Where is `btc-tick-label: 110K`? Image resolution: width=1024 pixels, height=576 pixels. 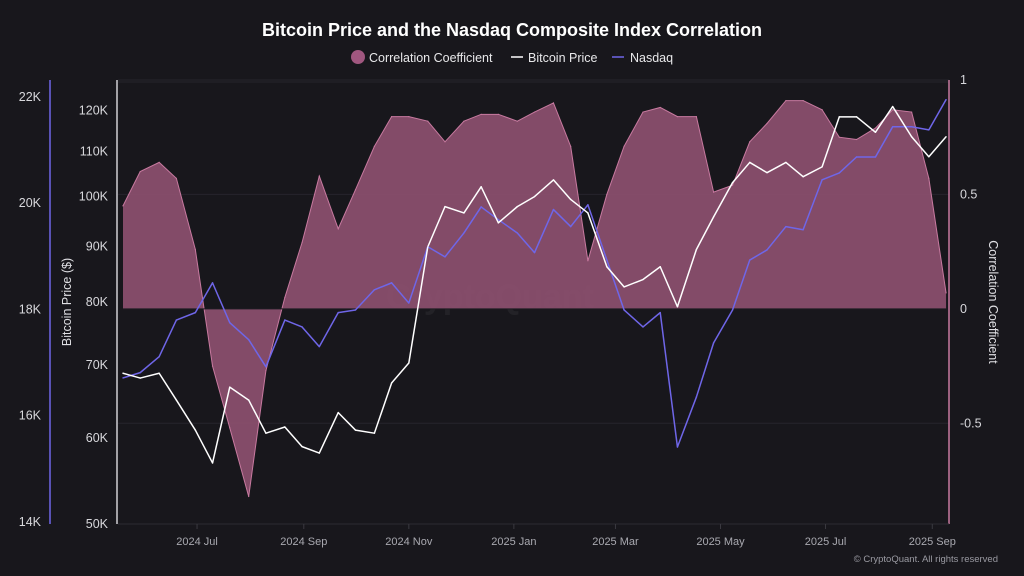 btc-tick-label: 110K is located at coordinates (94, 152).